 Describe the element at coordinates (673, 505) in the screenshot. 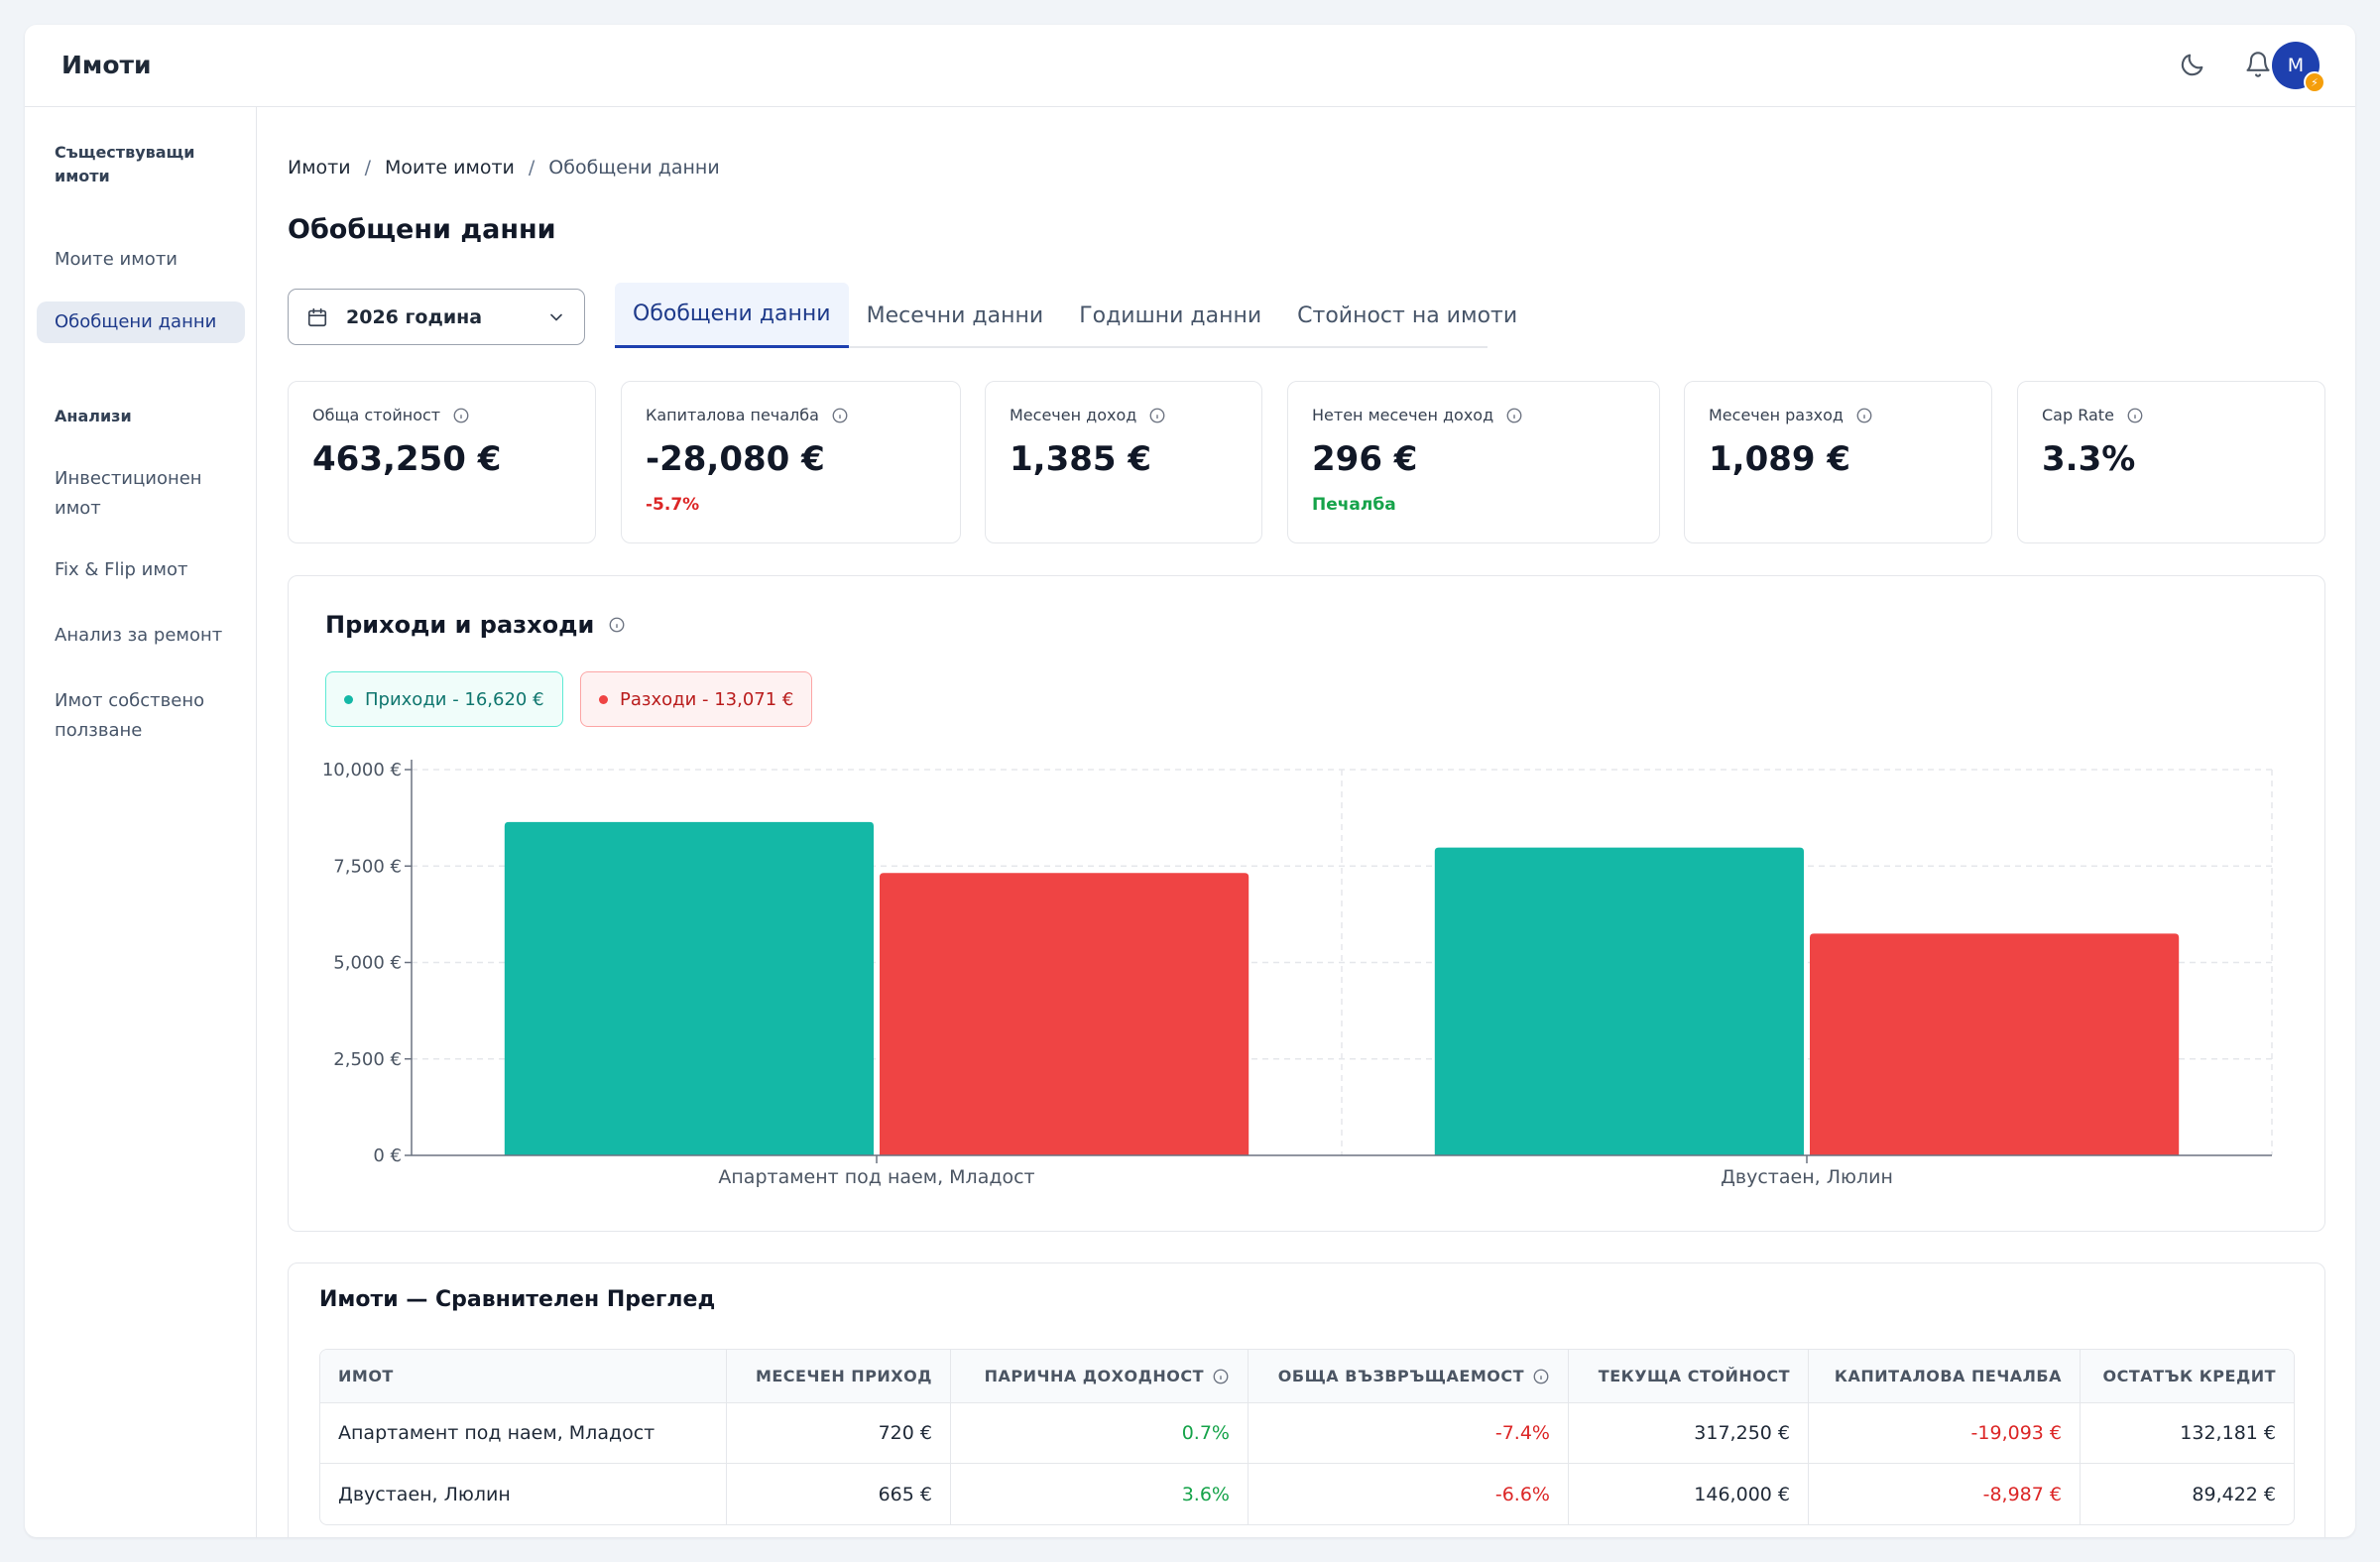

I see `kpi-change: -5.7%` at that location.